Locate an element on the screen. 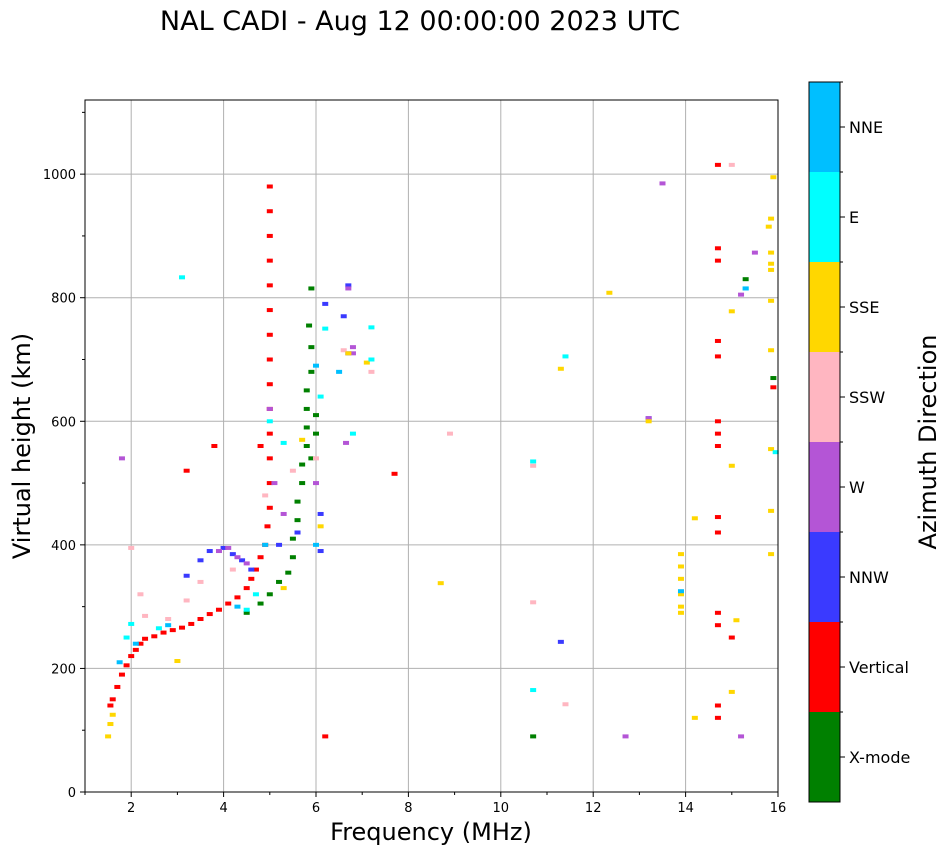 Image resolution: width=951 pixels, height=856 pixels. colorbar-tick-label: SSE is located at coordinates (864, 307).